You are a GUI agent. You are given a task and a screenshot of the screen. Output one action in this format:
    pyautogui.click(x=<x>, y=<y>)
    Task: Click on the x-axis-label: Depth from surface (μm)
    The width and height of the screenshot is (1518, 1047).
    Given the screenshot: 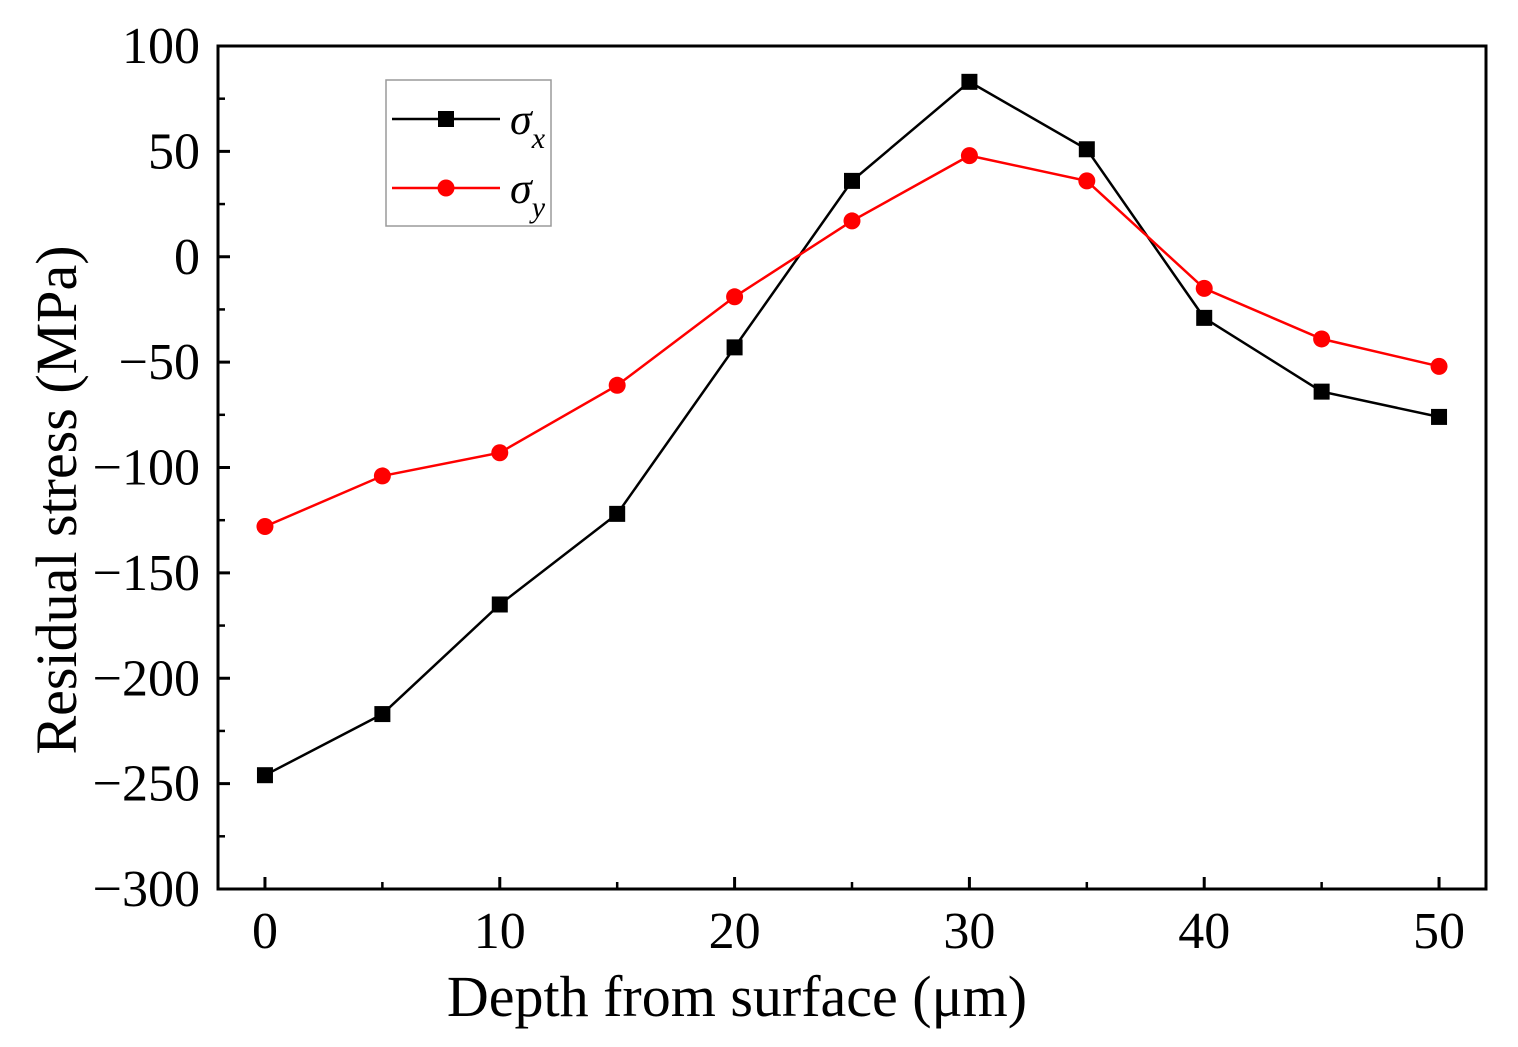 What is the action you would take?
    pyautogui.click(x=737, y=996)
    